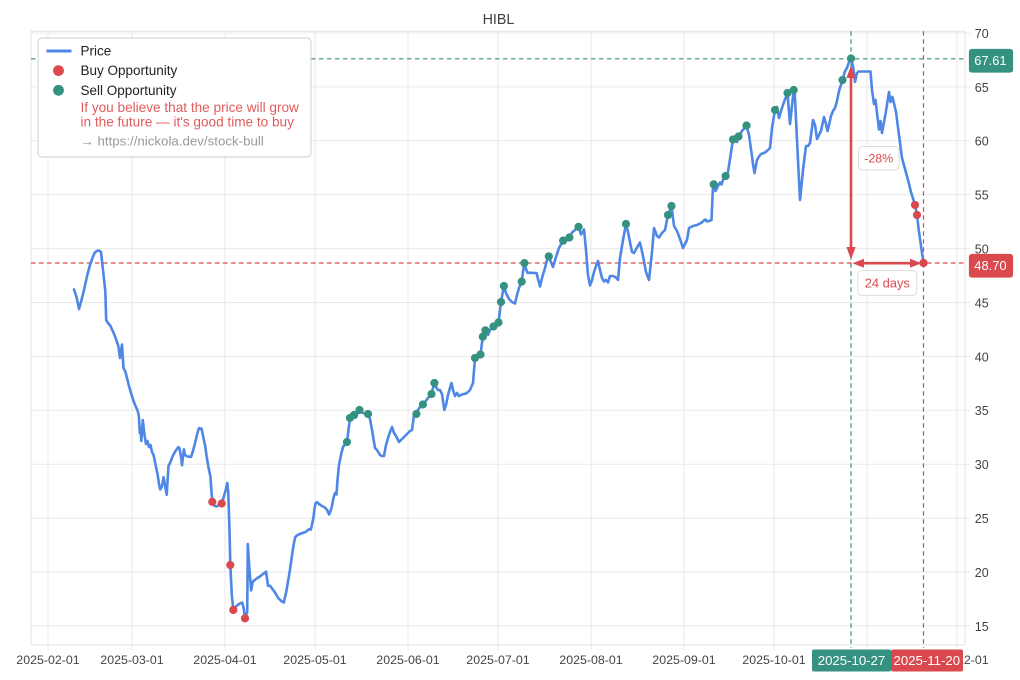 The width and height of the screenshot is (1020, 680). Describe the element at coordinates (188, 122) in the screenshot. I see `svg-text:in the future — it's good time: in the future — it's good time to buy` at that location.